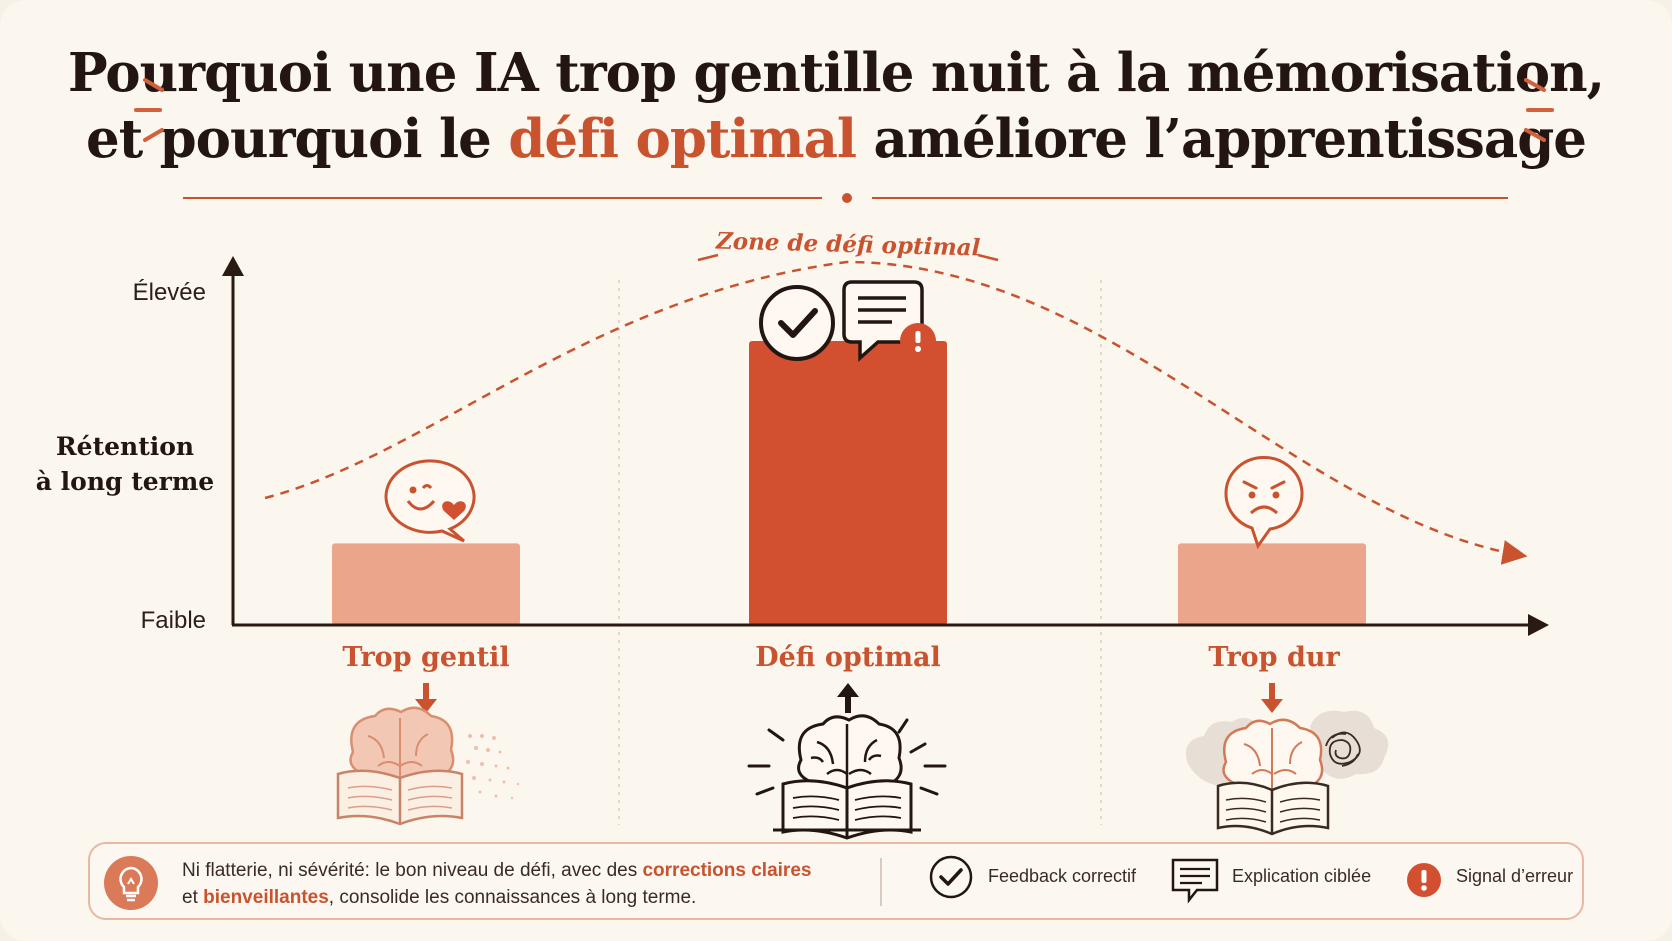 This screenshot has height=941, width=1672. Describe the element at coordinates (1222, 139) in the screenshot. I see `title-line-2-suffix: améliore l’apprentissage` at that location.